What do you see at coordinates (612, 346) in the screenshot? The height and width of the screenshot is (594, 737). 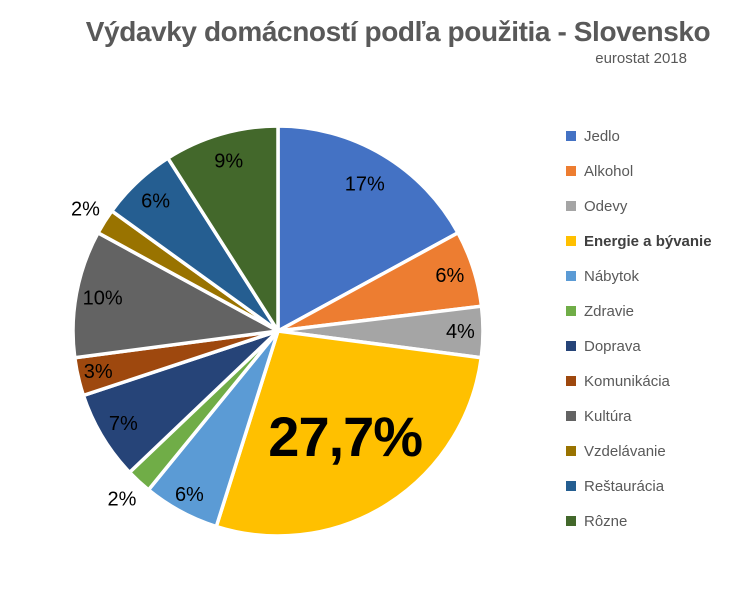 I see `legend-label: Doprava` at bounding box center [612, 346].